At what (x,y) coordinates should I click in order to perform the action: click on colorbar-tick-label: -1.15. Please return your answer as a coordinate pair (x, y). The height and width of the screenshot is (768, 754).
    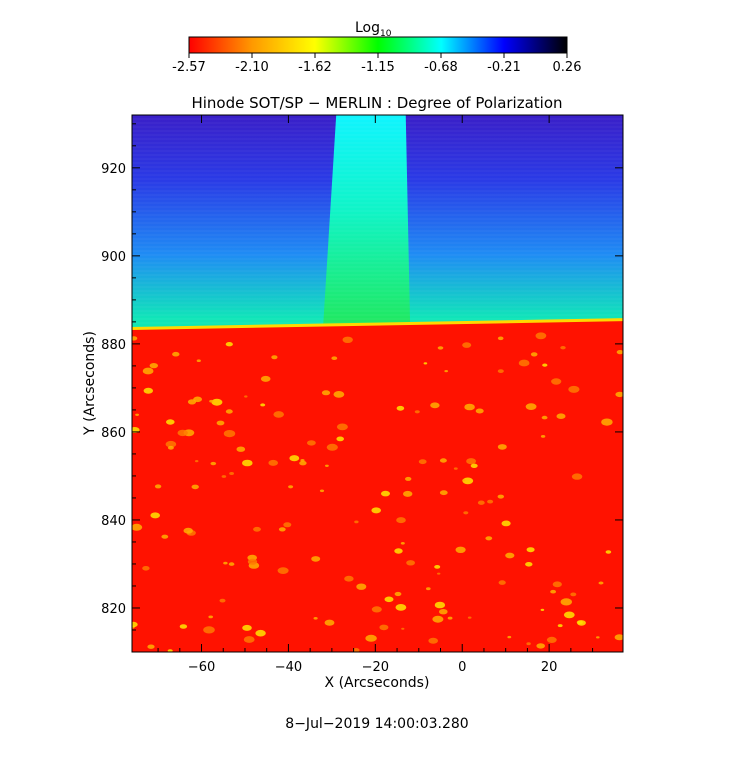
    Looking at the image, I should click on (378, 67).